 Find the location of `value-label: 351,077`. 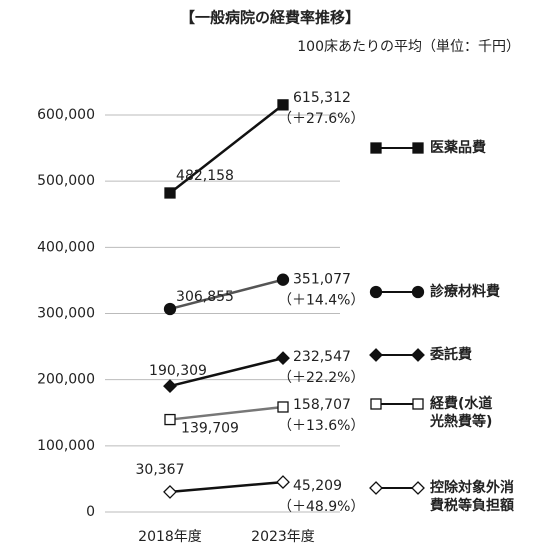

value-label: 351,077 is located at coordinates (322, 280).